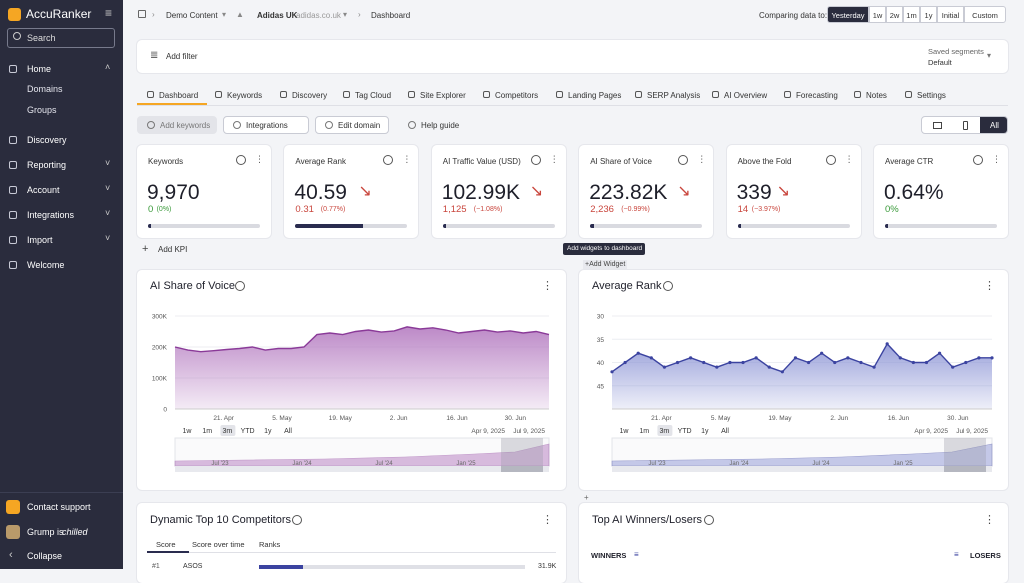  Describe the element at coordinates (310, 95) in the screenshot. I see `tab: Discovery` at that location.